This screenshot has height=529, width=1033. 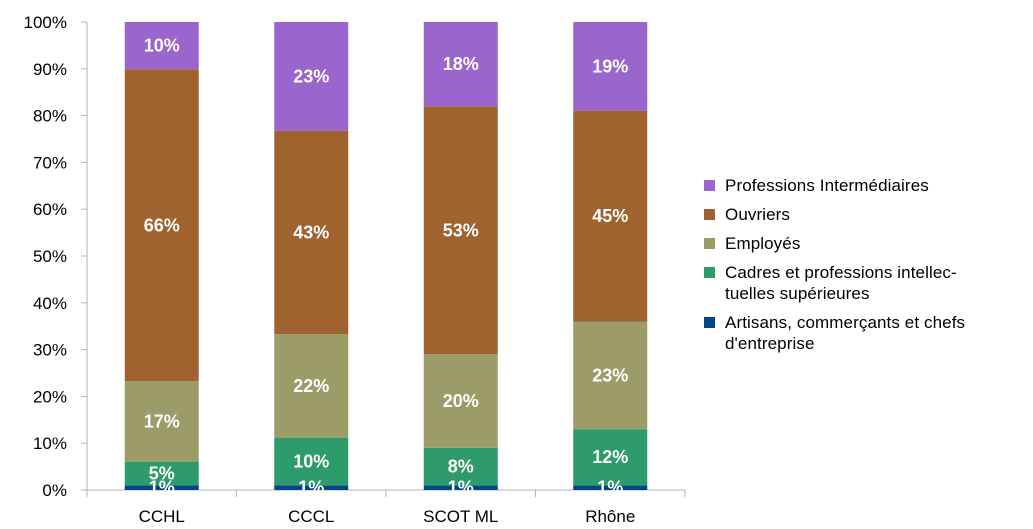 I want to click on legend-item-professions-intermediaires: Professions Intermédiaires, so click(x=868, y=185).